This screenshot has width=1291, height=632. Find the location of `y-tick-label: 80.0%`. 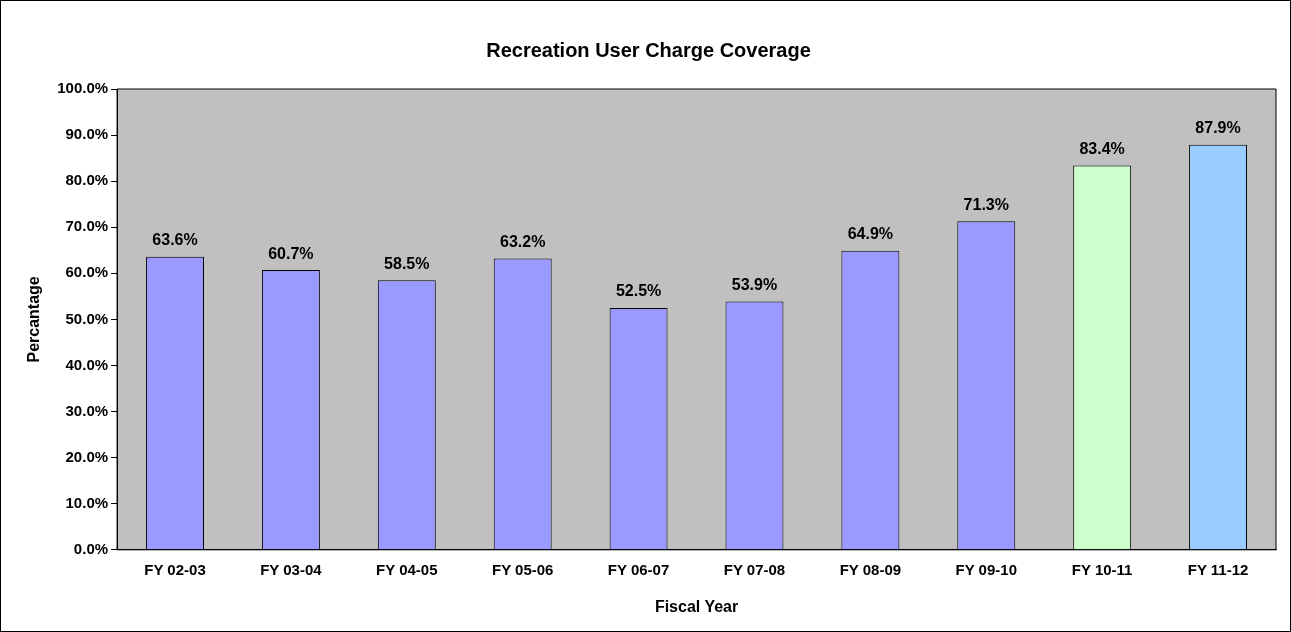

y-tick-label: 80.0% is located at coordinates (87, 180).